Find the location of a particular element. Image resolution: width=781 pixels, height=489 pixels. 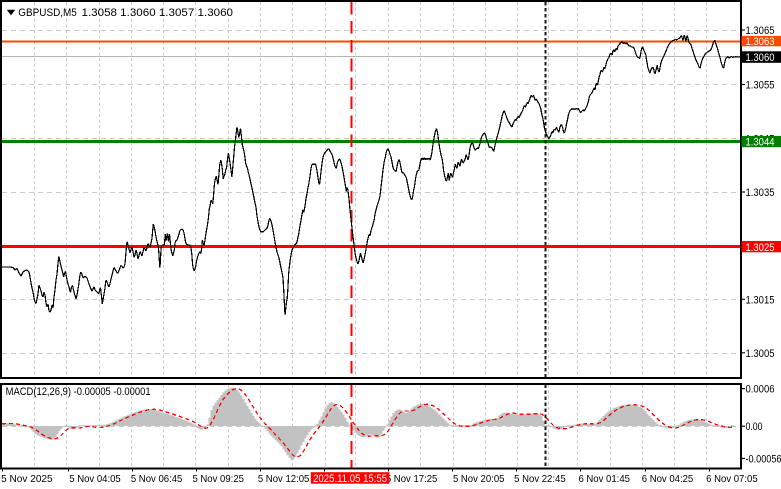

svg-text: 1.3025 is located at coordinates (760, 248).